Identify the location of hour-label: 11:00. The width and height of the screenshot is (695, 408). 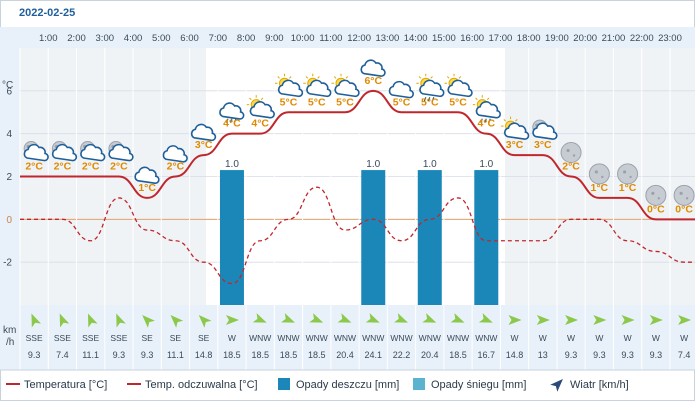
(330, 38).